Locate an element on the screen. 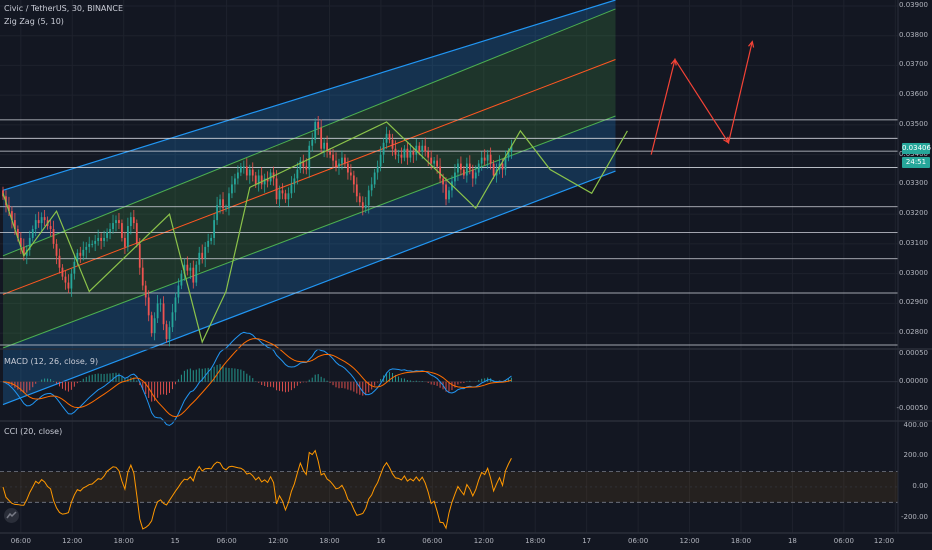 The image size is (932, 550). symbol-title: Civic / TetherUS, 30, BINANCE is located at coordinates (64, 8).